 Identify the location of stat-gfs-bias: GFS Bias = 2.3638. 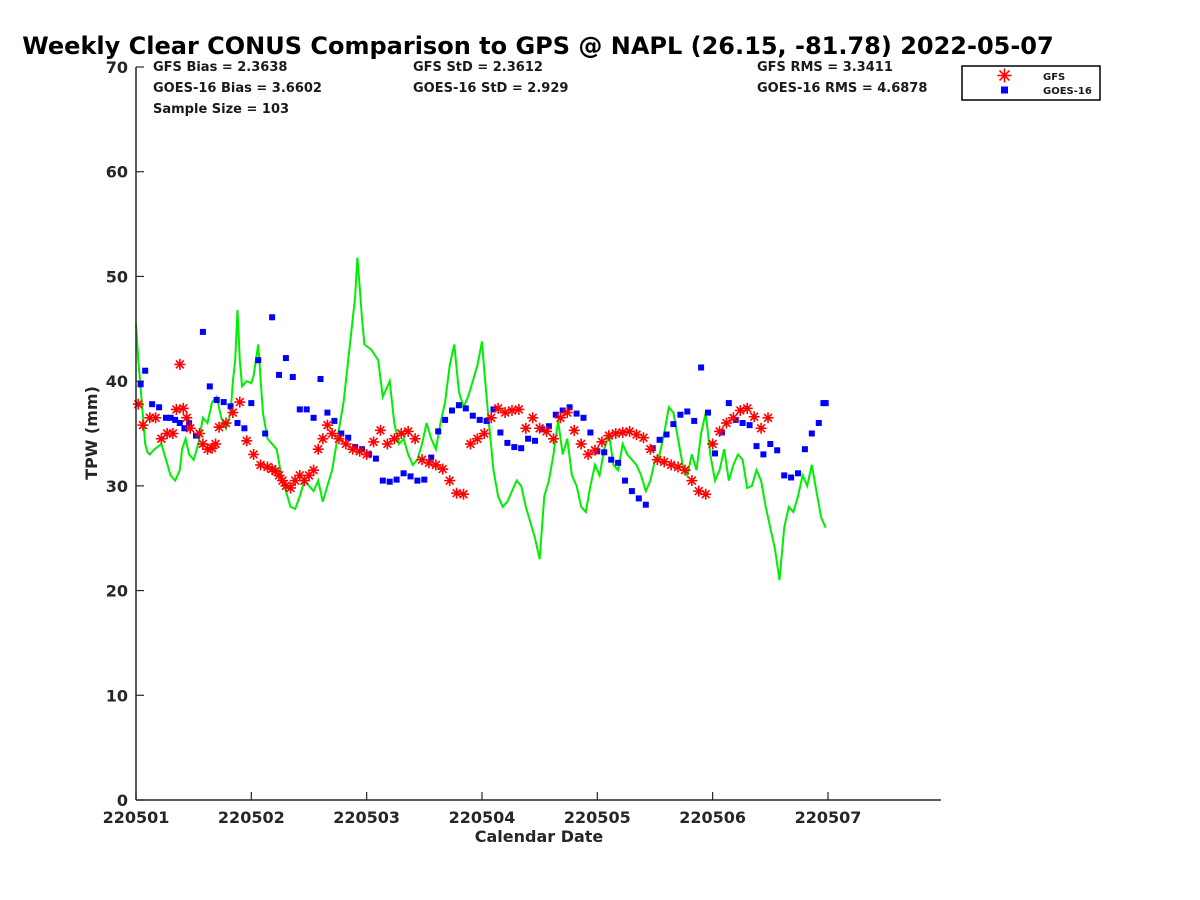
(220, 67).